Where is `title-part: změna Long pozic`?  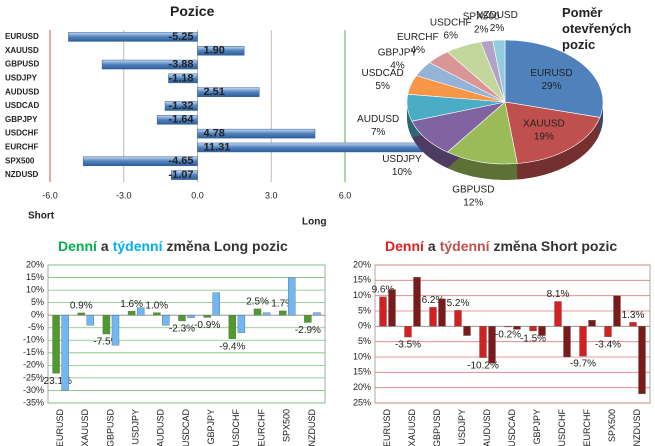
title-part: změna Long pozic is located at coordinates (227, 246).